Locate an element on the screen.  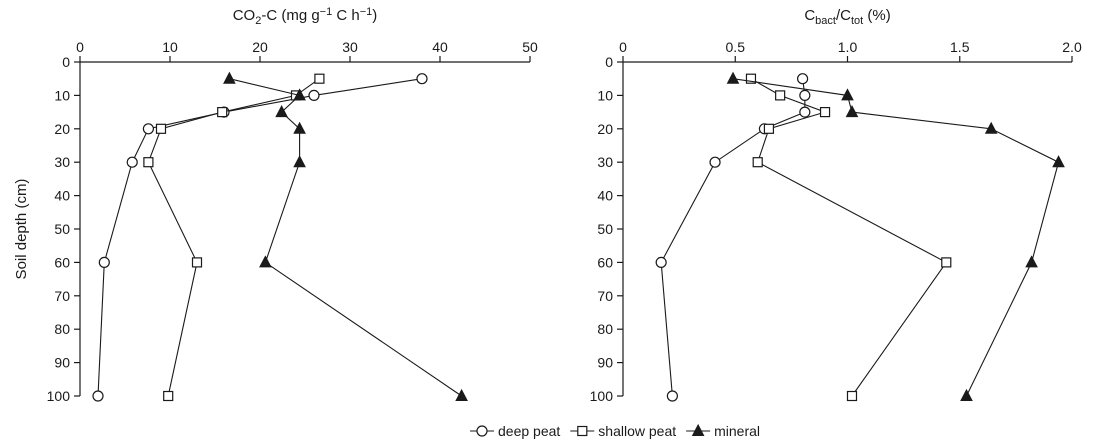
x-axis-title-right: Cbact/Ctot (%) is located at coordinates (847, 17).